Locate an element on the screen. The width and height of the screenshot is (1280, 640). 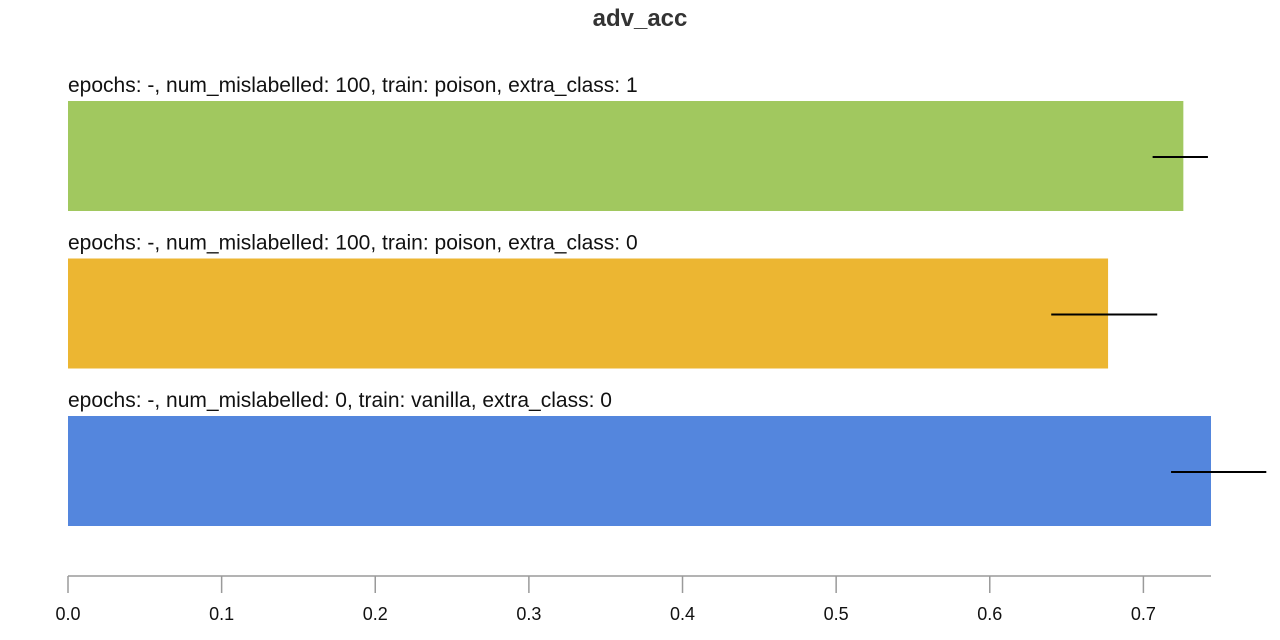
x-tick-label: 0.5 is located at coordinates (836, 614).